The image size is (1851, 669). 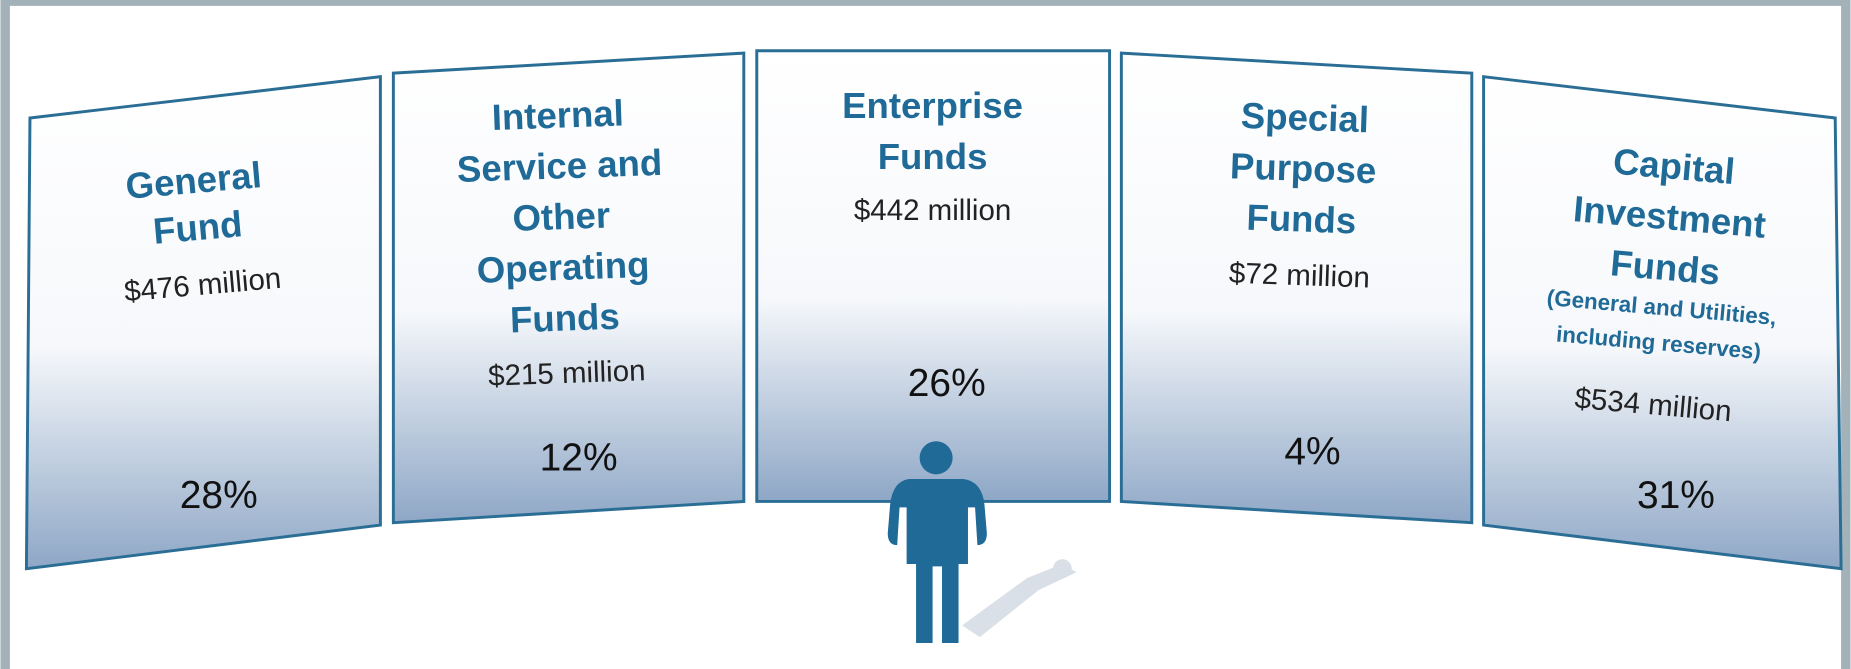 I want to click on panel-percent: 28%, so click(x=219, y=495).